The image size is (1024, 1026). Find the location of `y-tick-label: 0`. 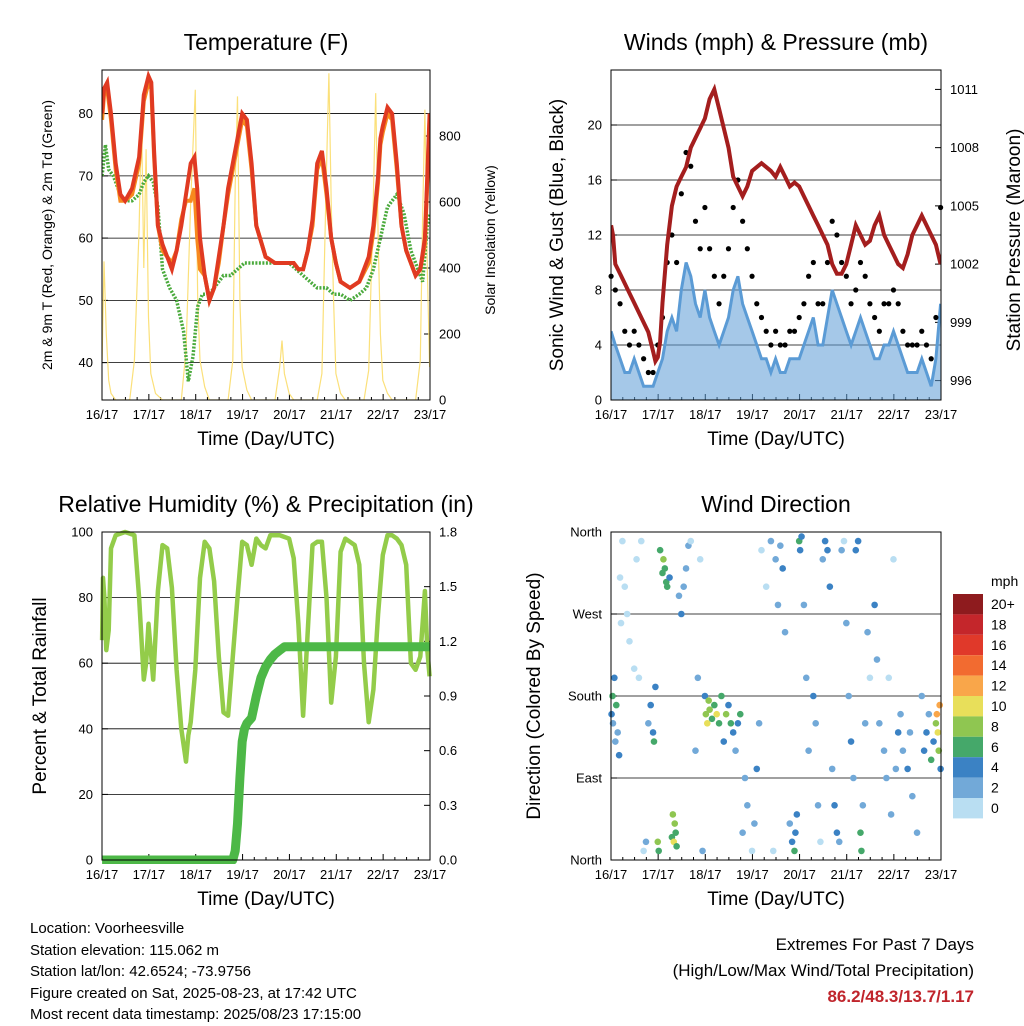

y-tick-label: 0 is located at coordinates (89, 860).